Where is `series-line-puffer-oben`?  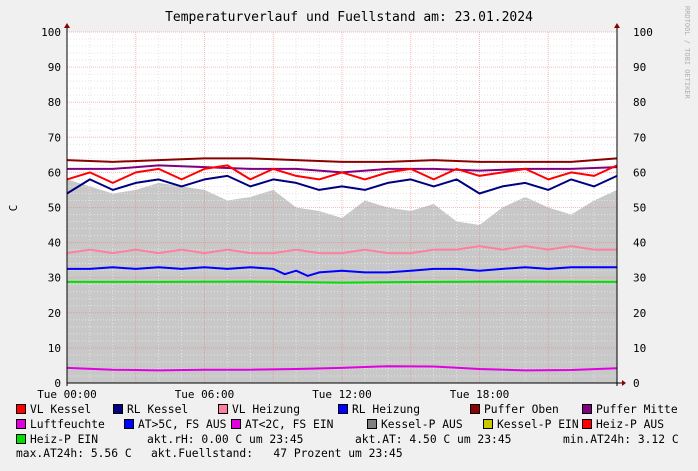
series-line-puffer-oben is located at coordinates (342, 160).